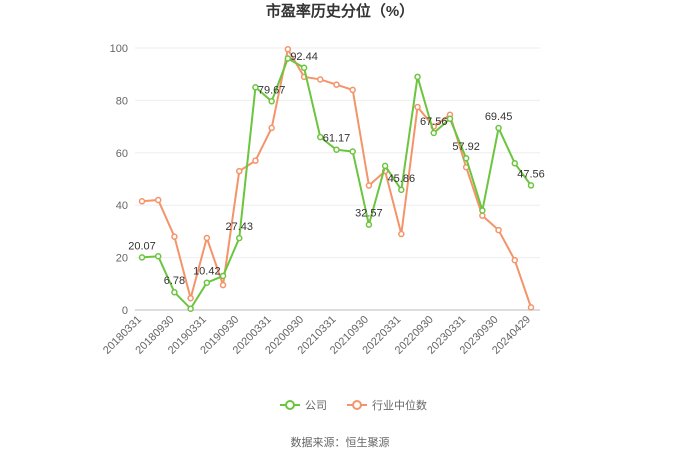  I want to click on data-label: 32.57, so click(369, 214).